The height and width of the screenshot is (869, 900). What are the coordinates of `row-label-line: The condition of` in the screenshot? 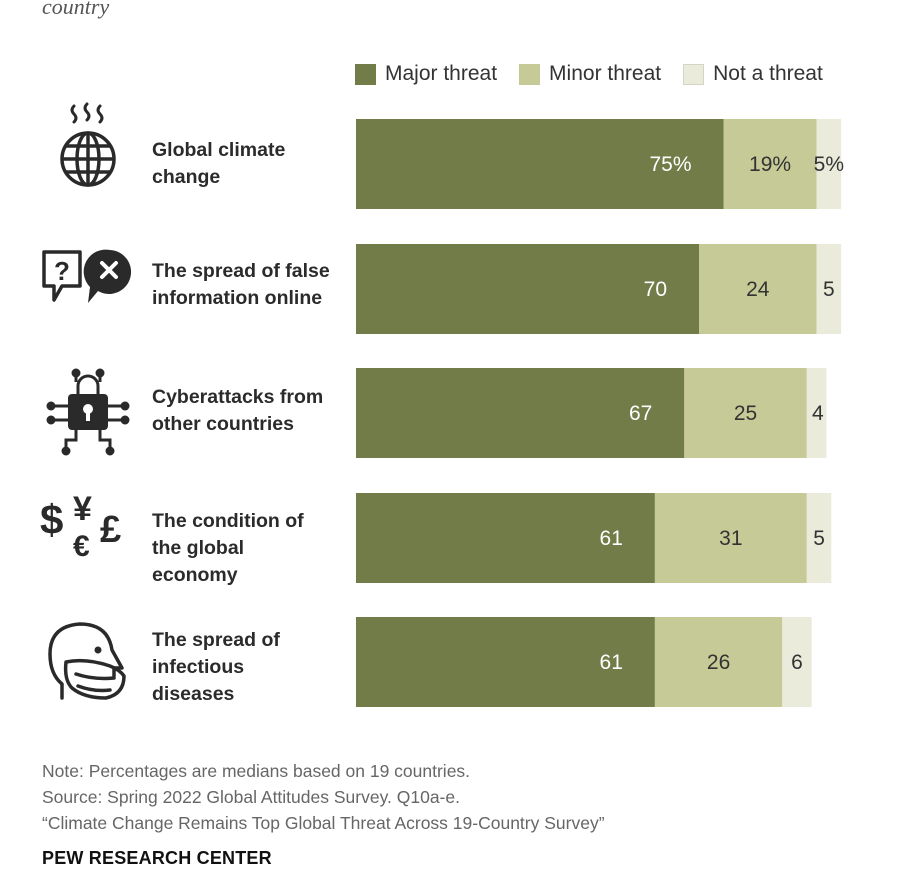 It's located at (228, 521).